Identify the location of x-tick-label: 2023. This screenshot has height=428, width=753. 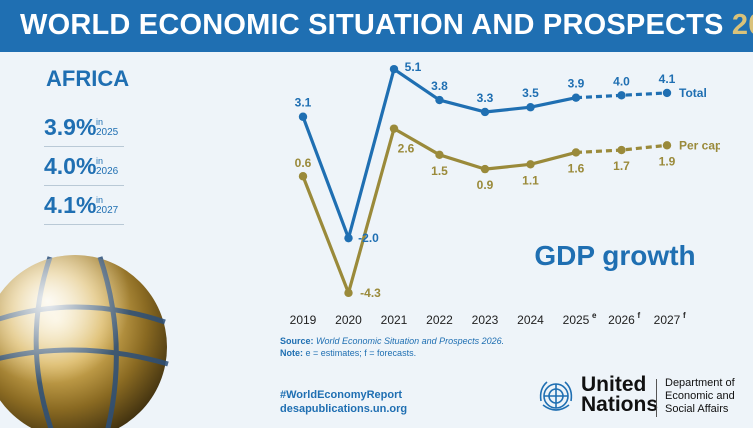
(485, 320).